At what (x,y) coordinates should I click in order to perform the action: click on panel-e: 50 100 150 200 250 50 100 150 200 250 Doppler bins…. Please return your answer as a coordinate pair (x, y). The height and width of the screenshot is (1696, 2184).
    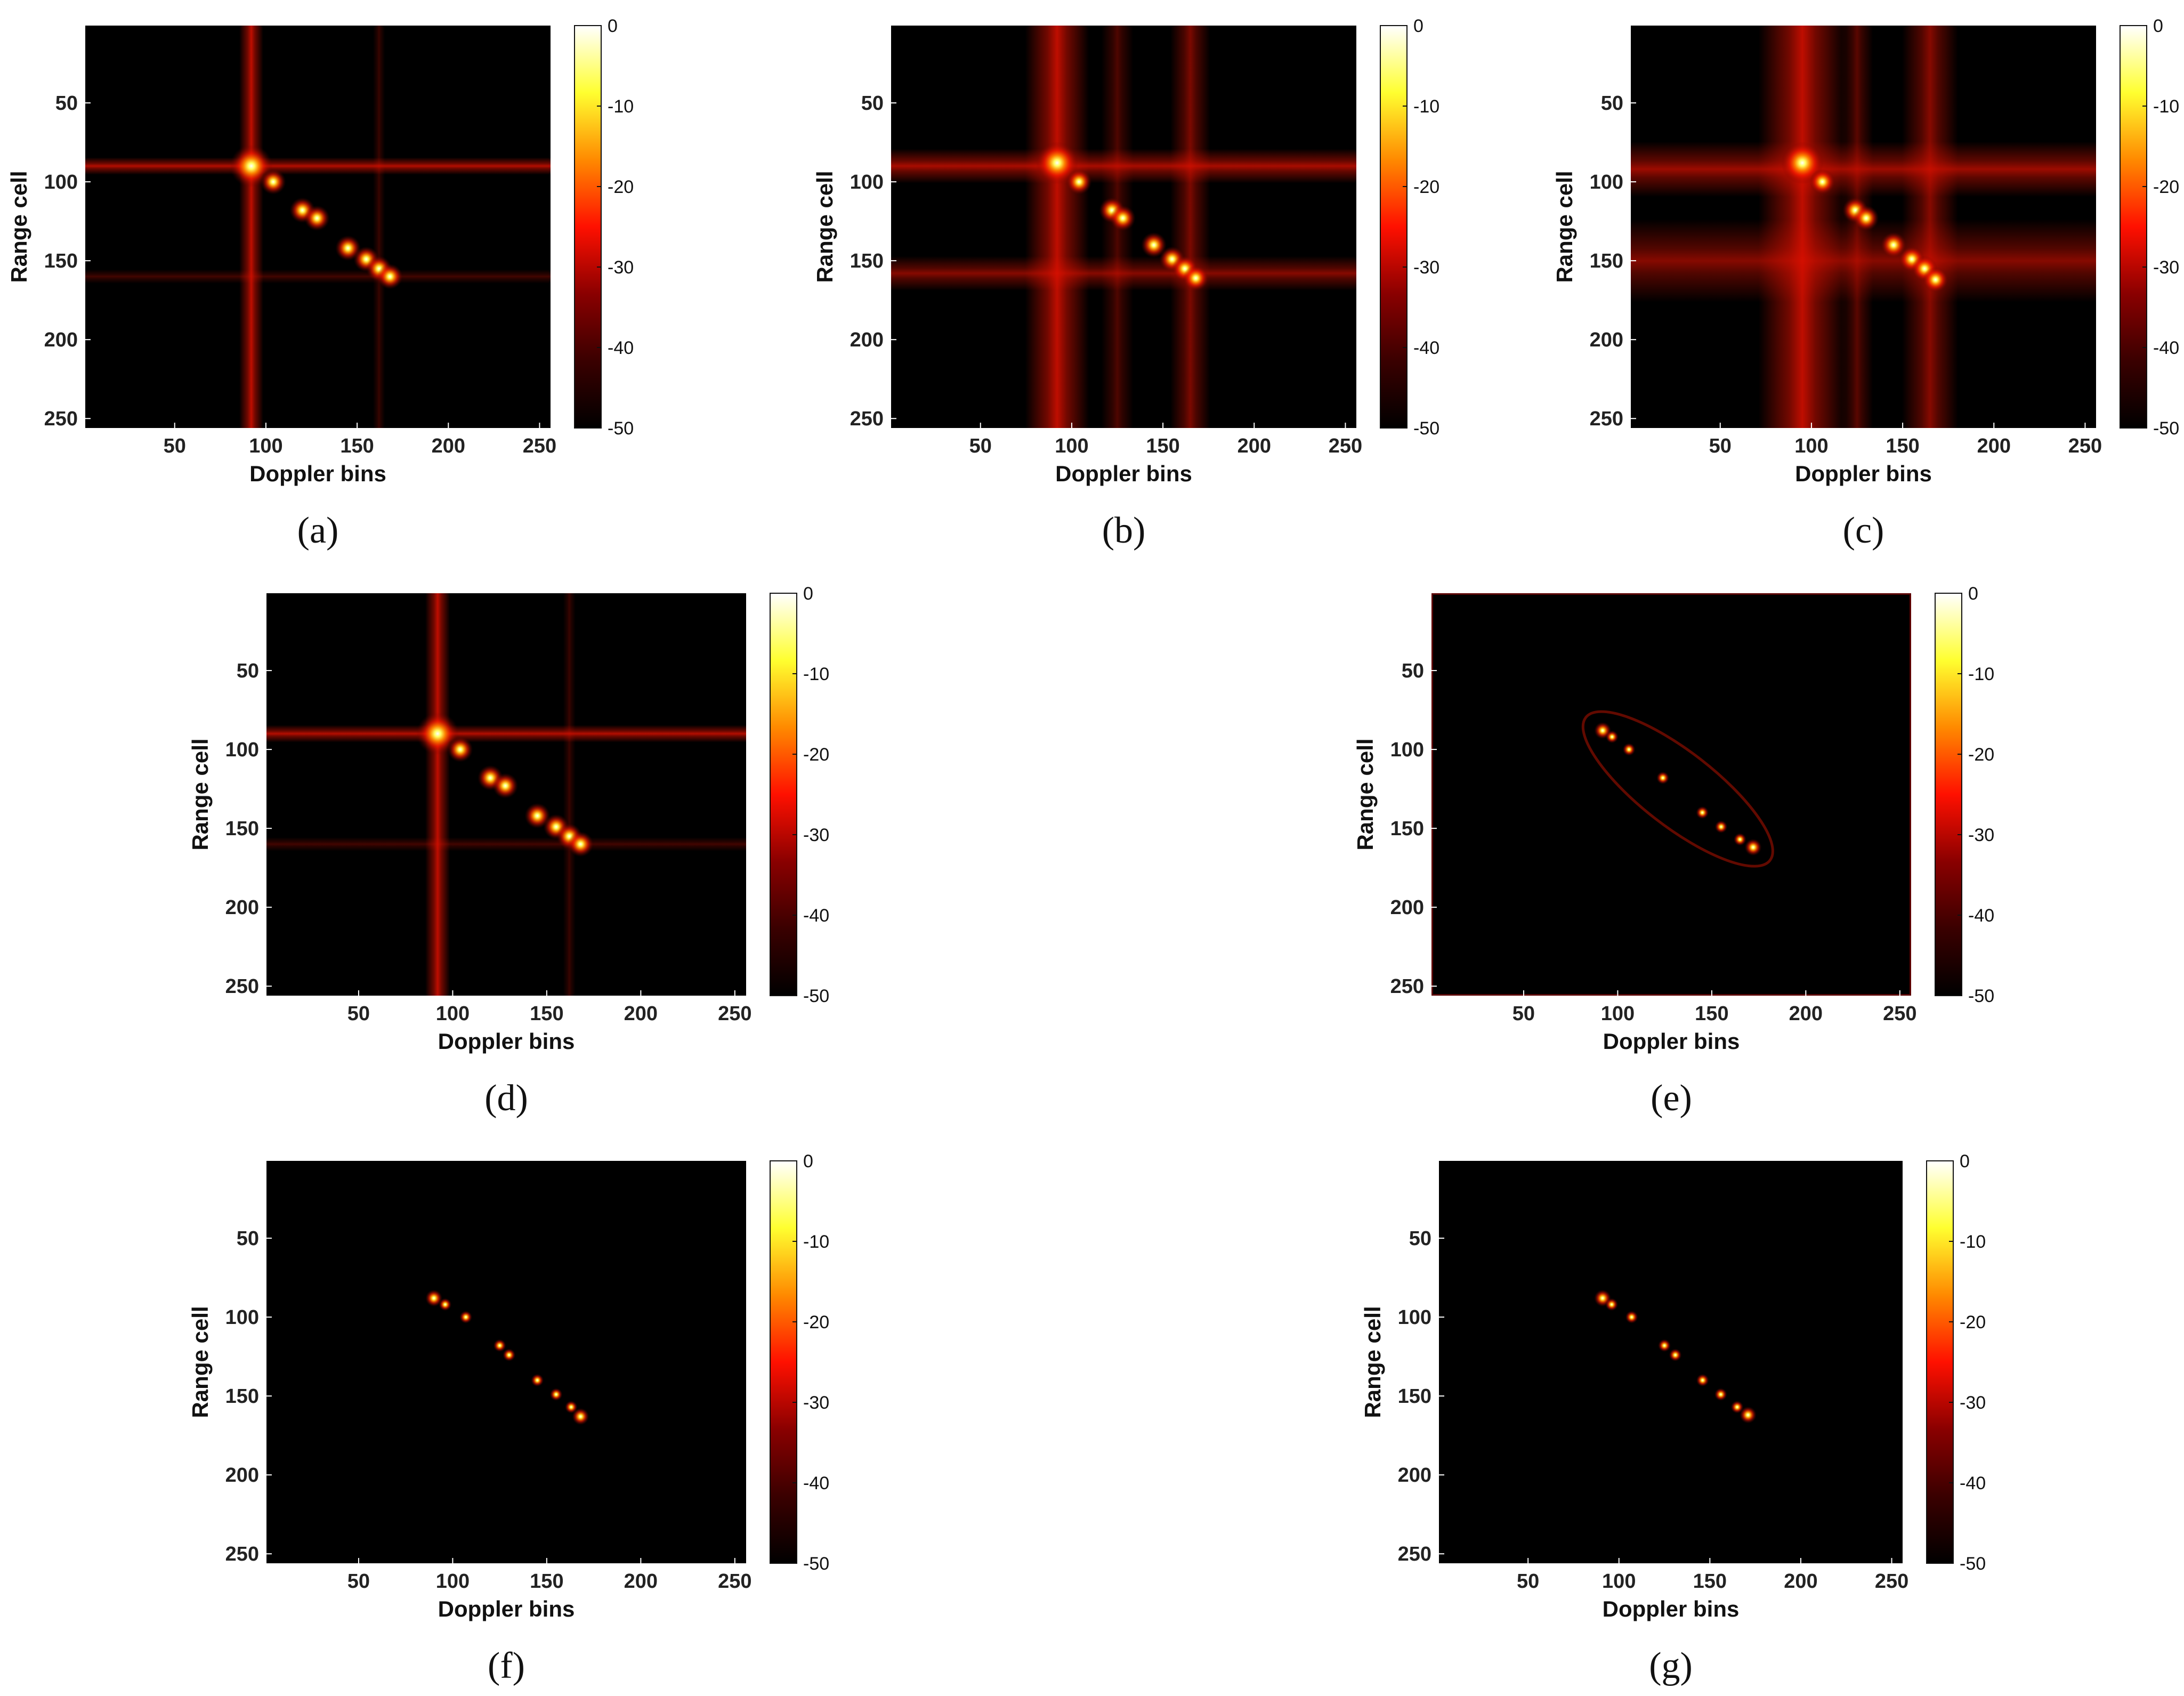
    Looking at the image, I should click on (1674, 851).